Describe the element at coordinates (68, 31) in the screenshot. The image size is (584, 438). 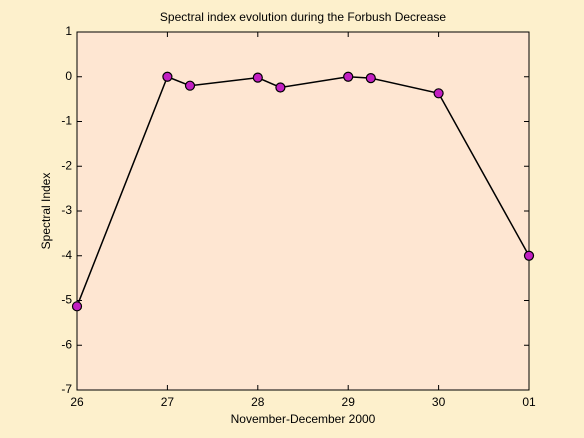
I see `y-tick-label: 1` at that location.